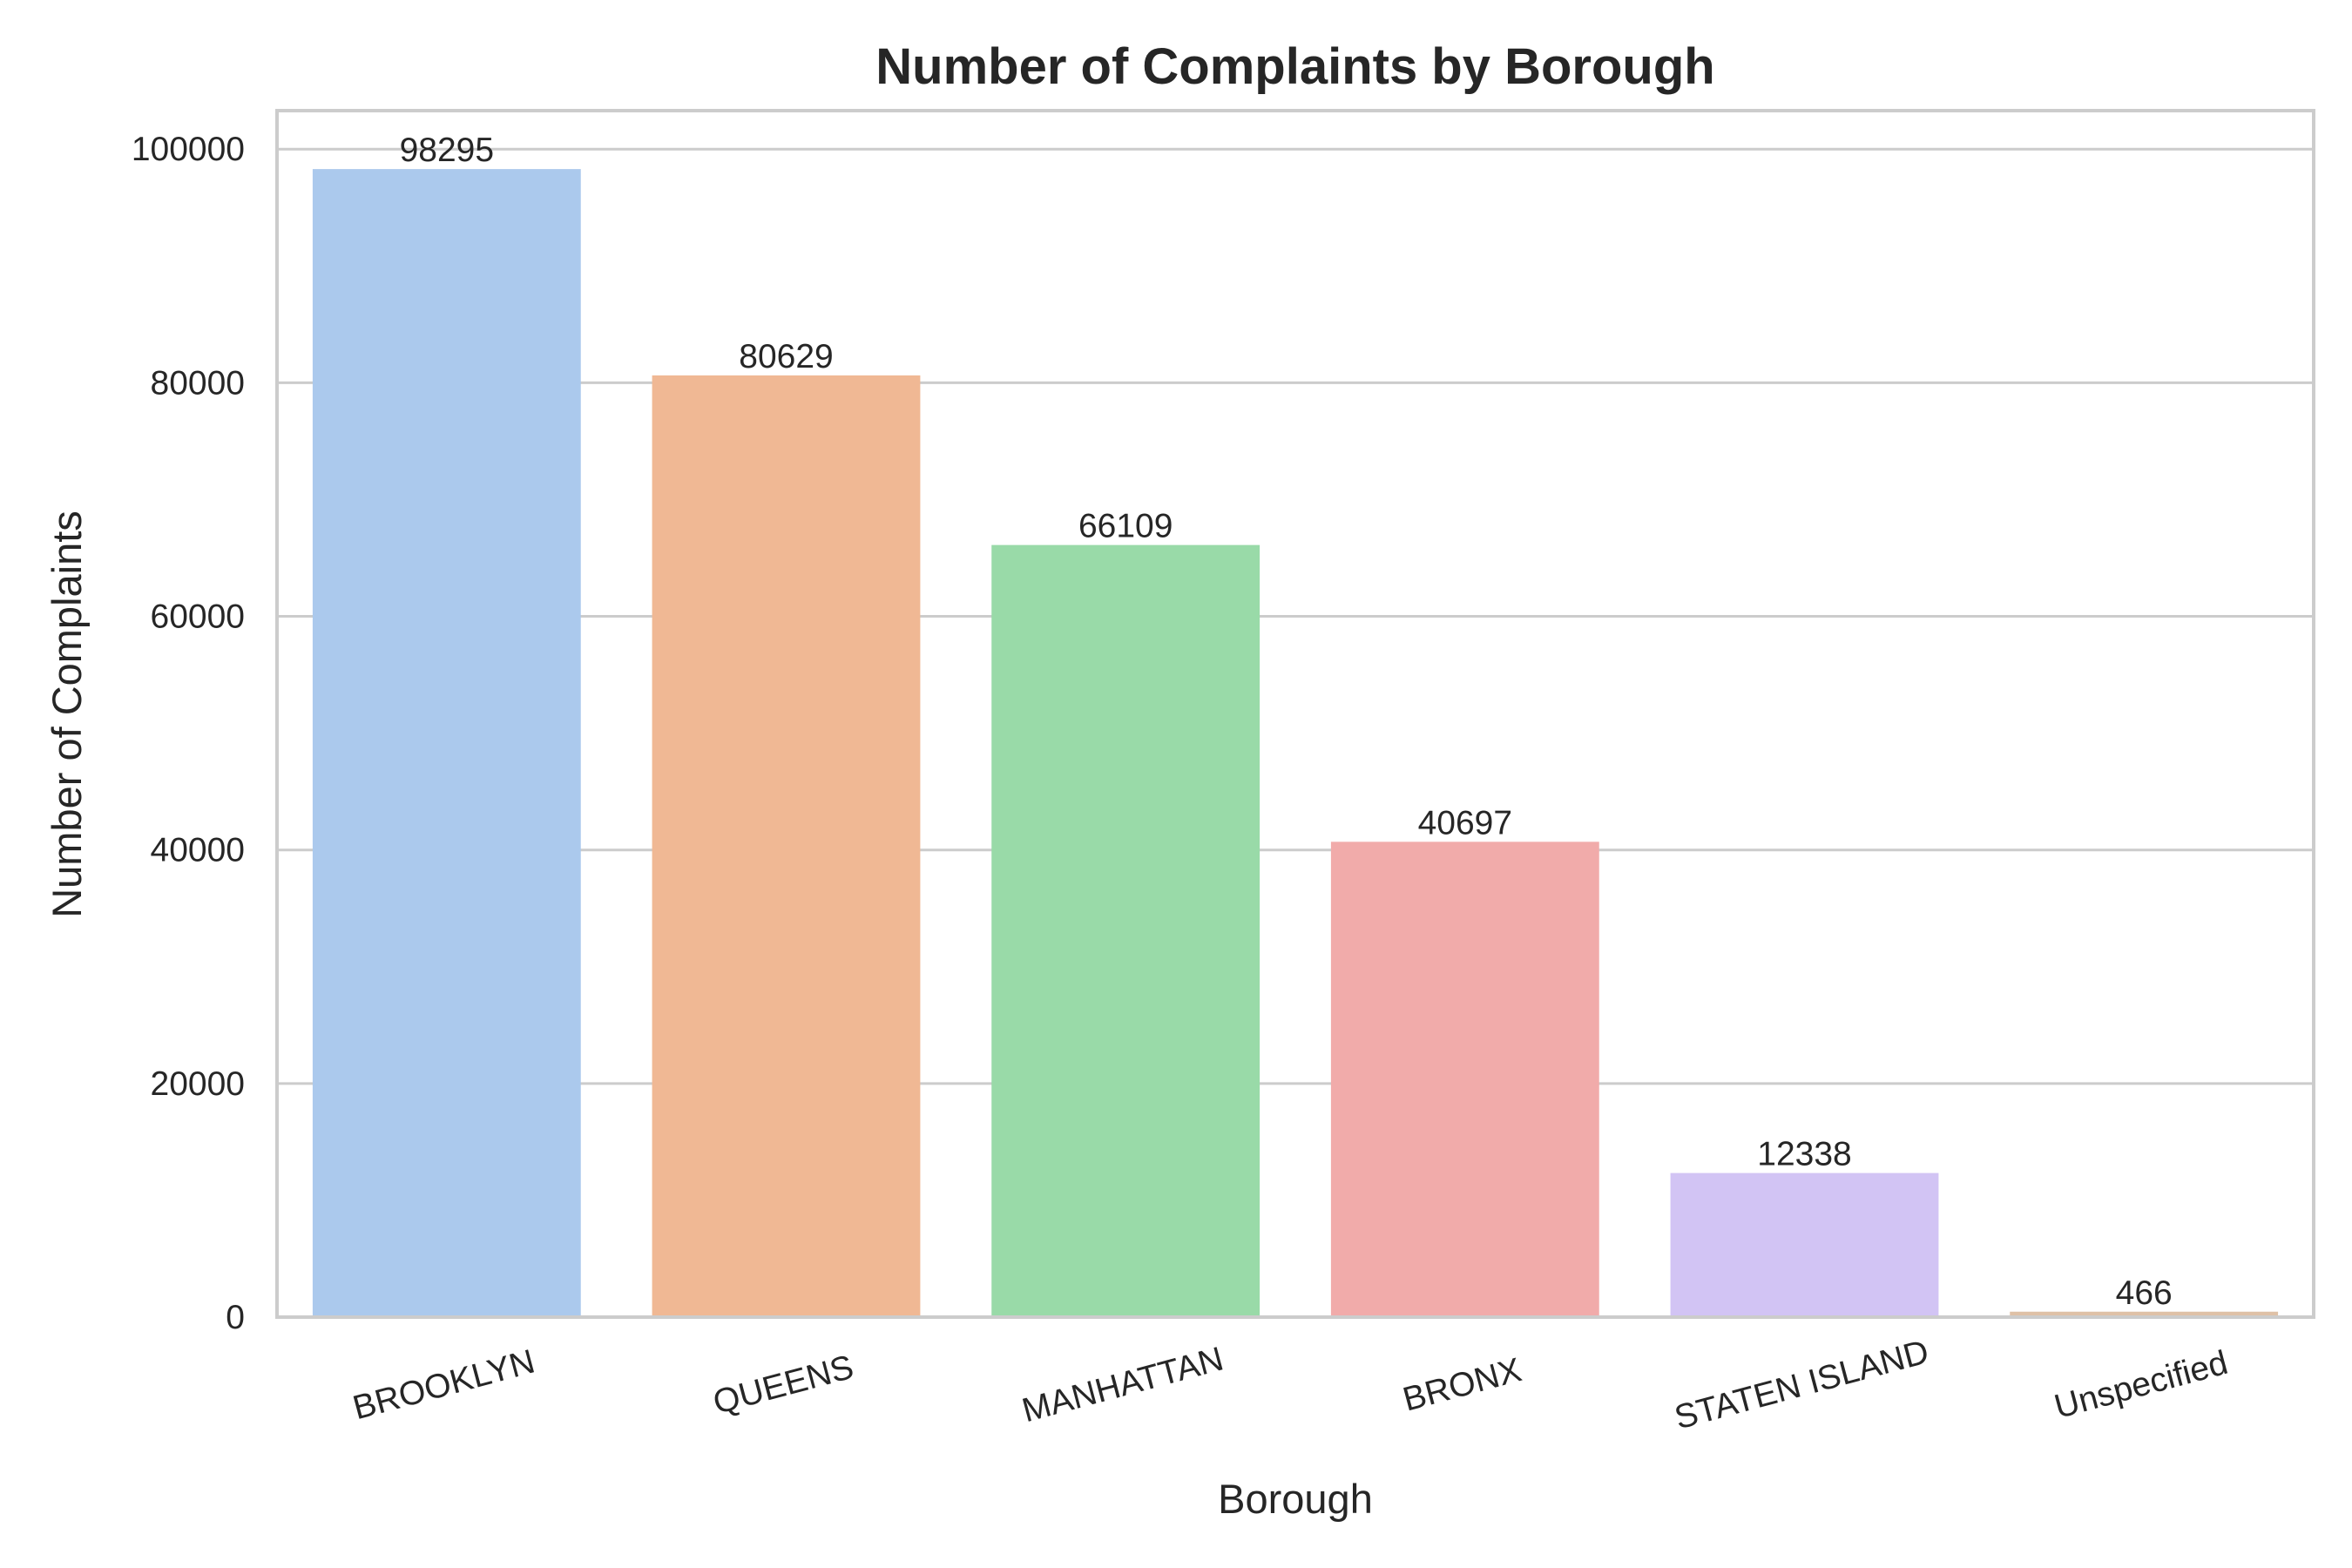 The width and height of the screenshot is (2352, 1568). What do you see at coordinates (786, 356) in the screenshot?
I see `bar-value-label: 80629` at bounding box center [786, 356].